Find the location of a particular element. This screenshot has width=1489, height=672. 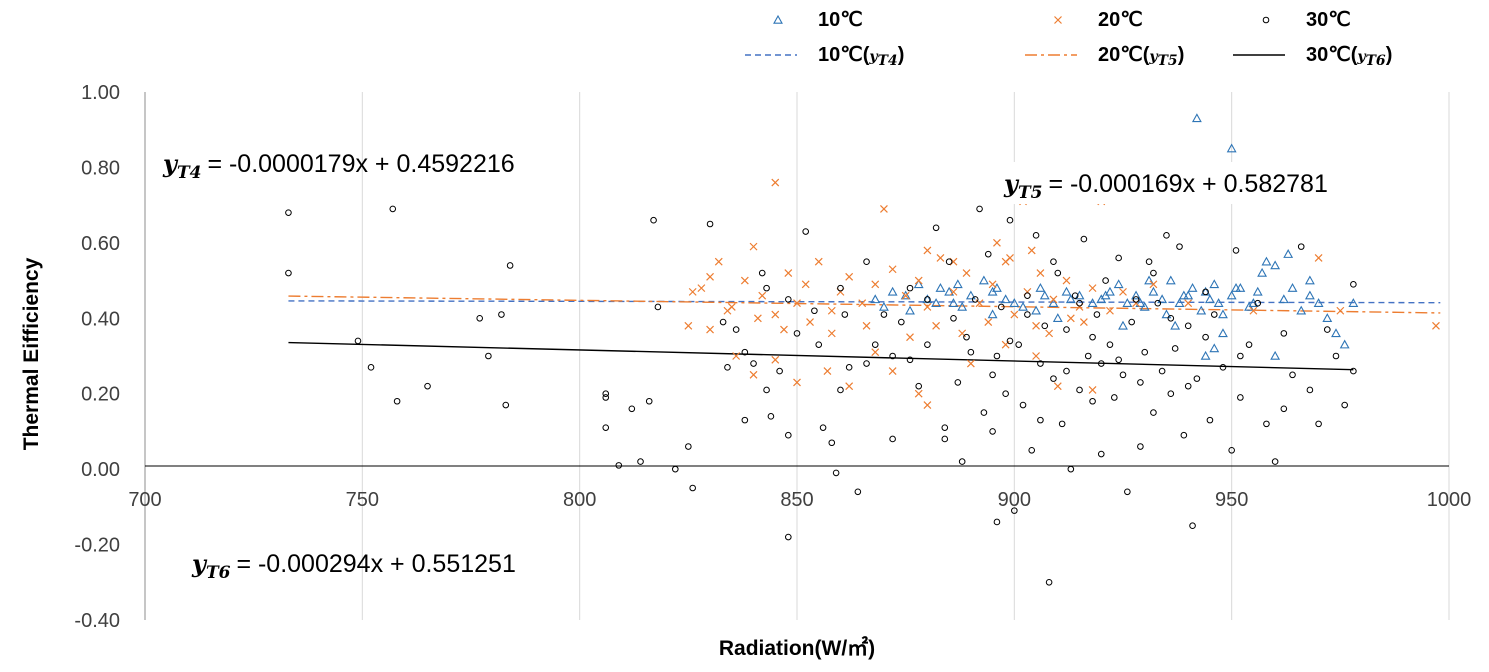

x-tick-labels: 700 750 800 850 900 950 1000 is located at coordinates (799, 500).